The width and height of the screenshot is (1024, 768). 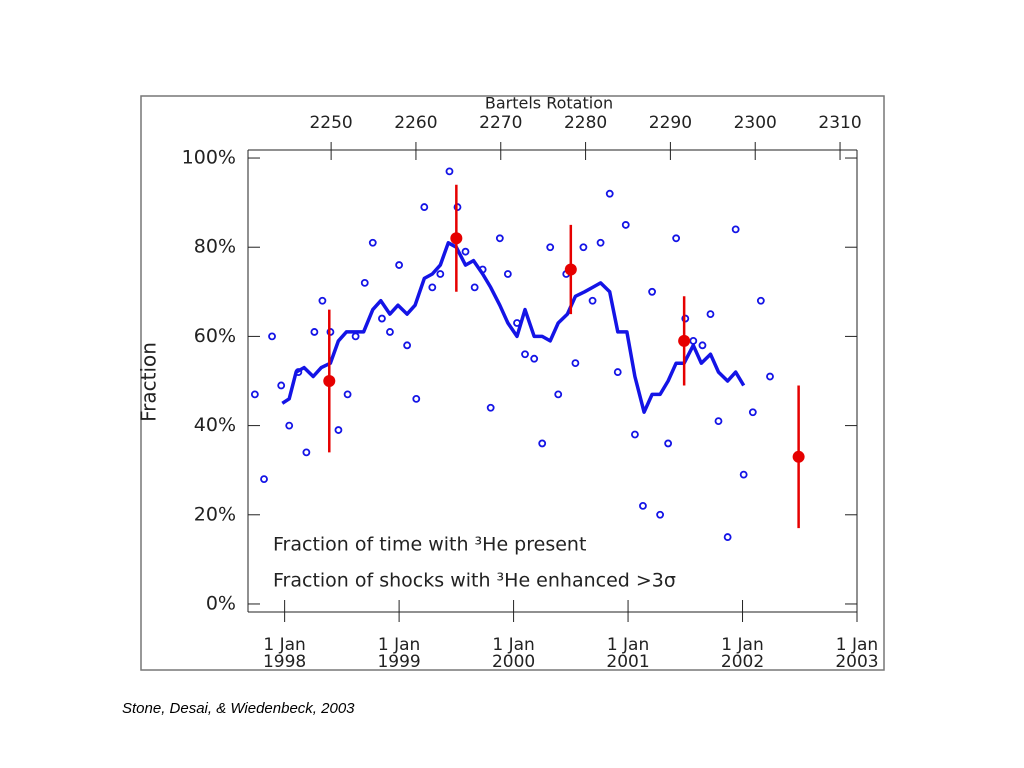 I want to click on top-tick-label: 2290, so click(x=670, y=123).